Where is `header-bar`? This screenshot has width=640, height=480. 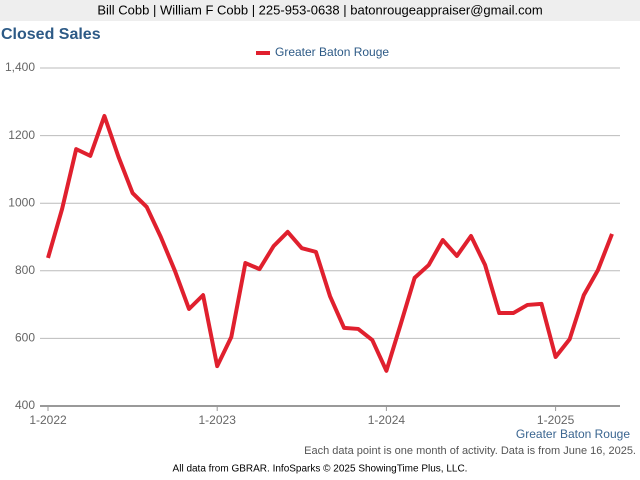
header-bar is located at coordinates (320, 10).